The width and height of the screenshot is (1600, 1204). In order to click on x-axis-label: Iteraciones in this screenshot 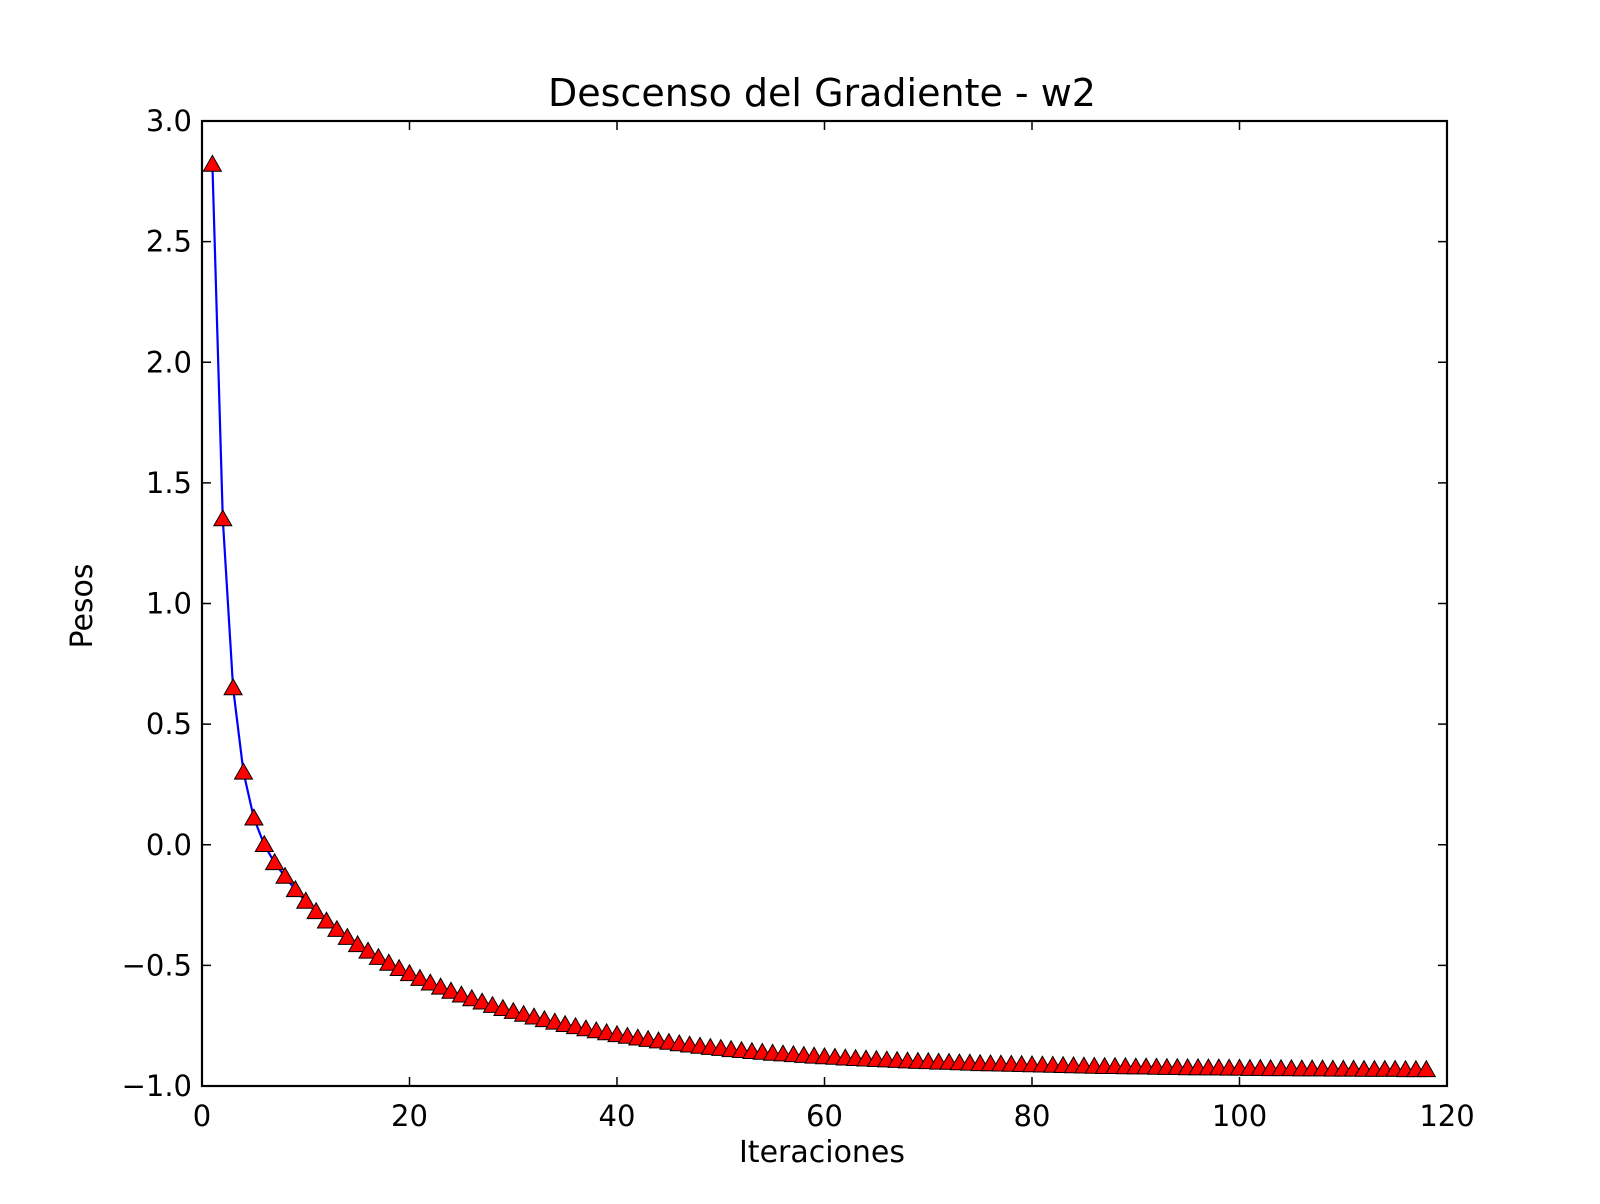, I will do `click(822, 1152)`.